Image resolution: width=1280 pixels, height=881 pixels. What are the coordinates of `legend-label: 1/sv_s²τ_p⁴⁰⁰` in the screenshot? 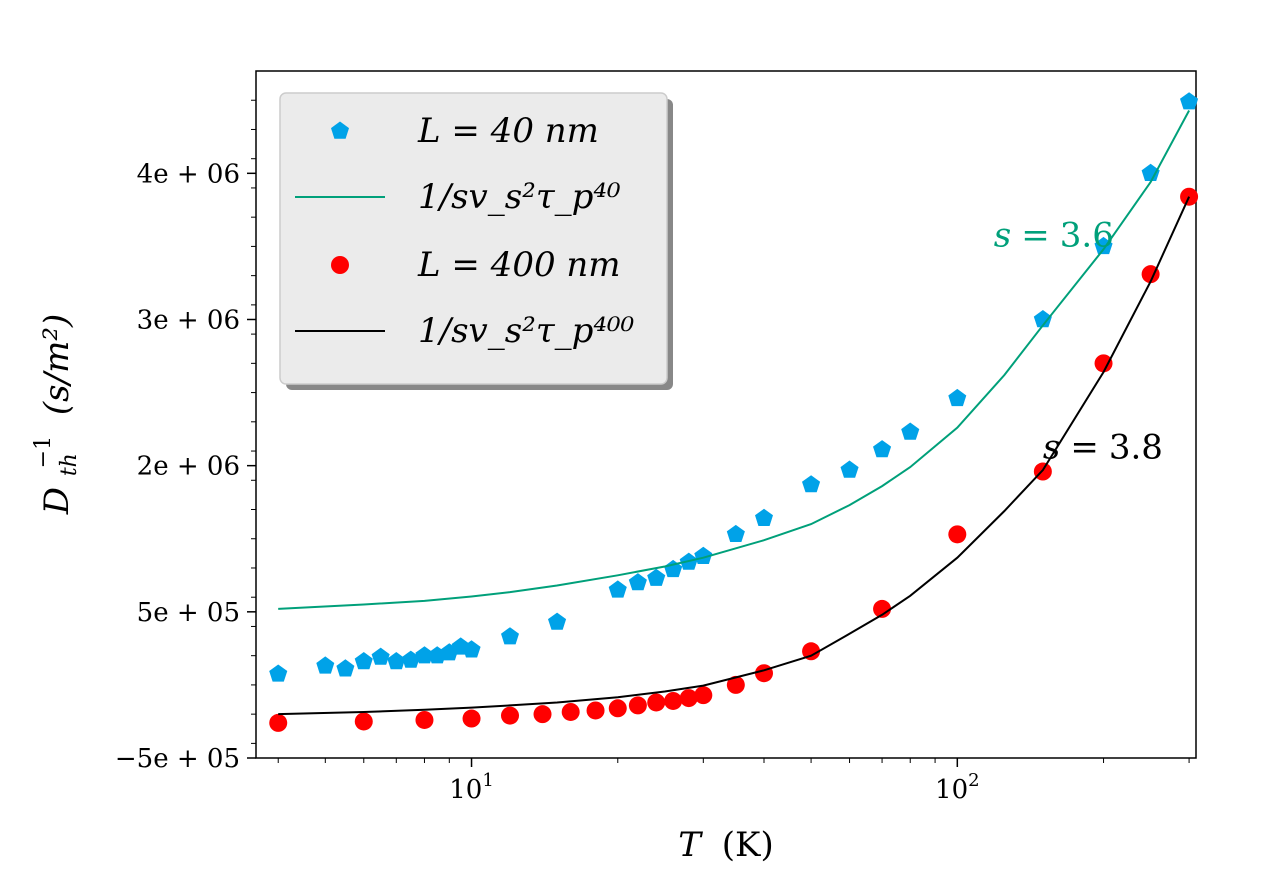 It's located at (526, 331).